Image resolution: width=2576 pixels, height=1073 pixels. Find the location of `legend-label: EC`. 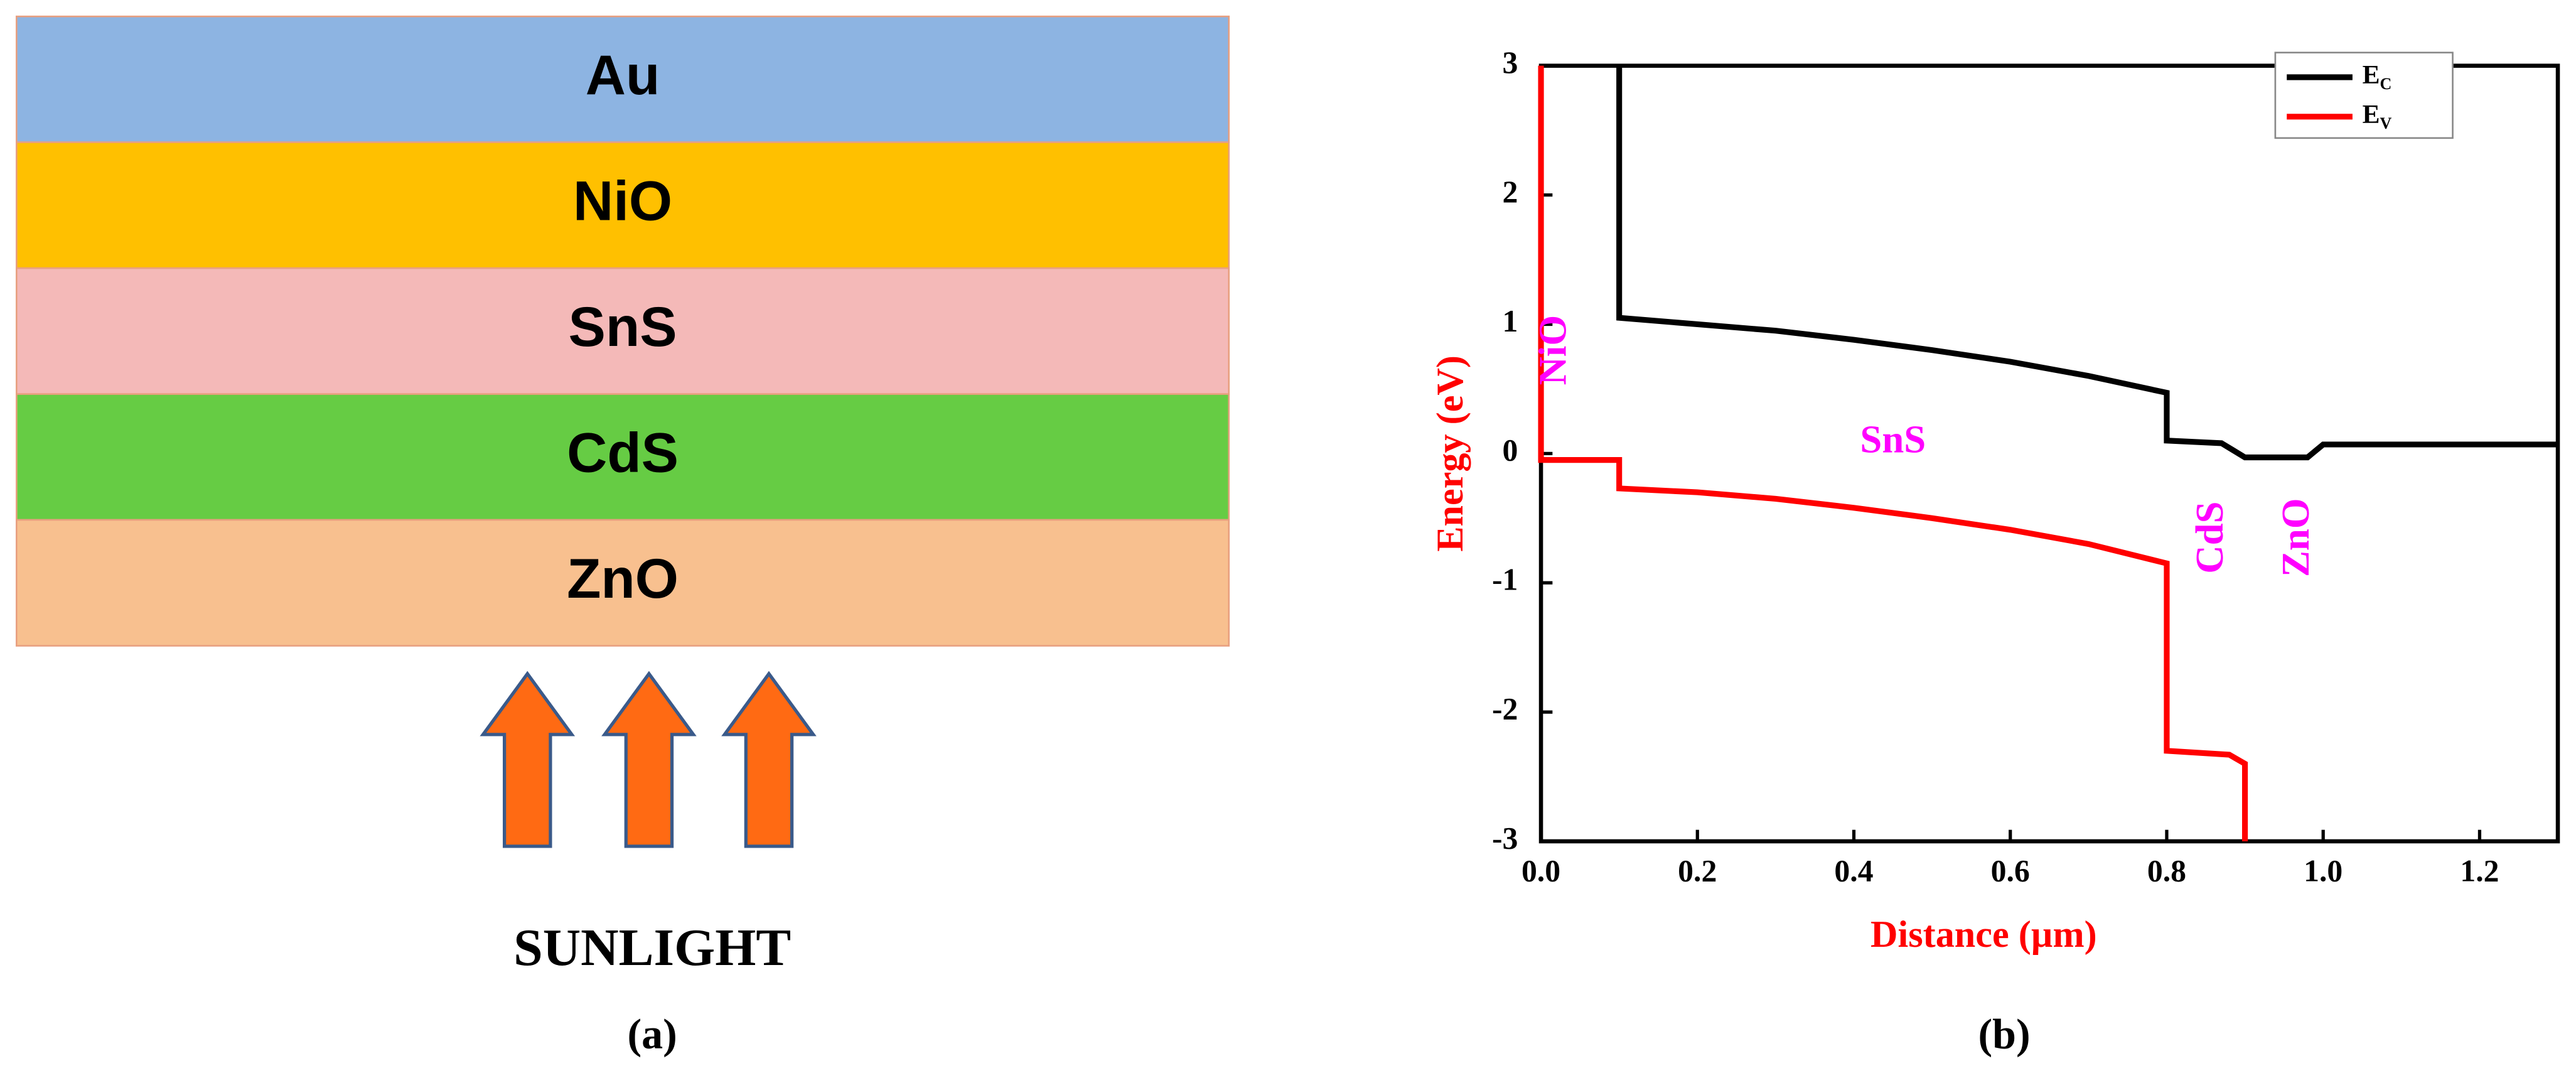

legend-label: EC is located at coordinates (2377, 77).